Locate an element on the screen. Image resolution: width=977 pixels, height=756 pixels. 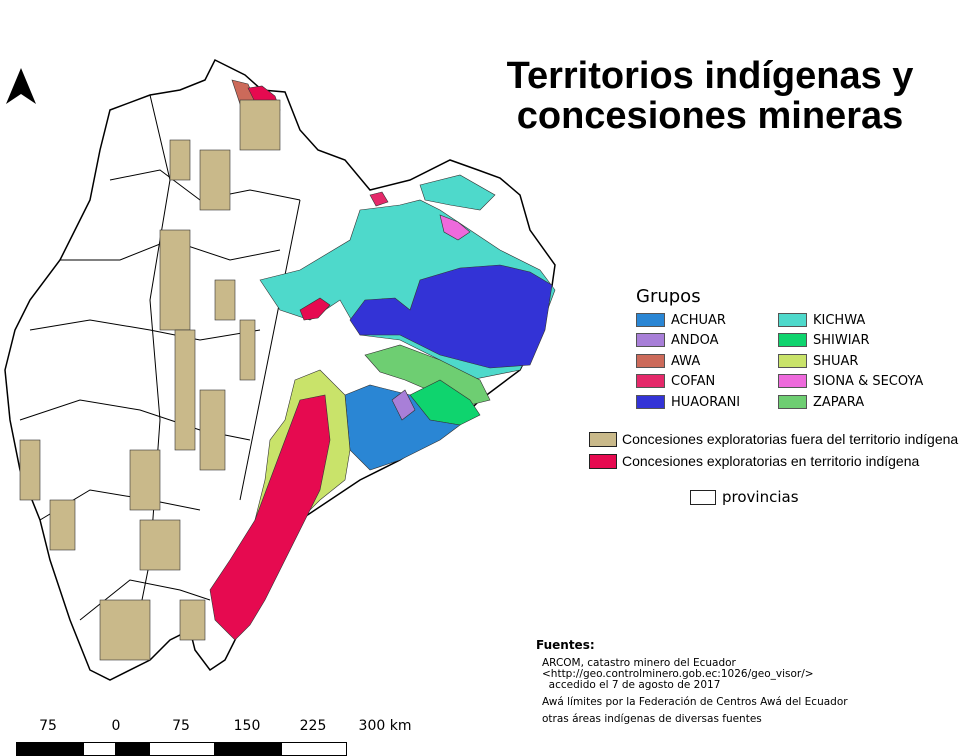
legend-item-shuar: SHUAR is located at coordinates (818, 361).